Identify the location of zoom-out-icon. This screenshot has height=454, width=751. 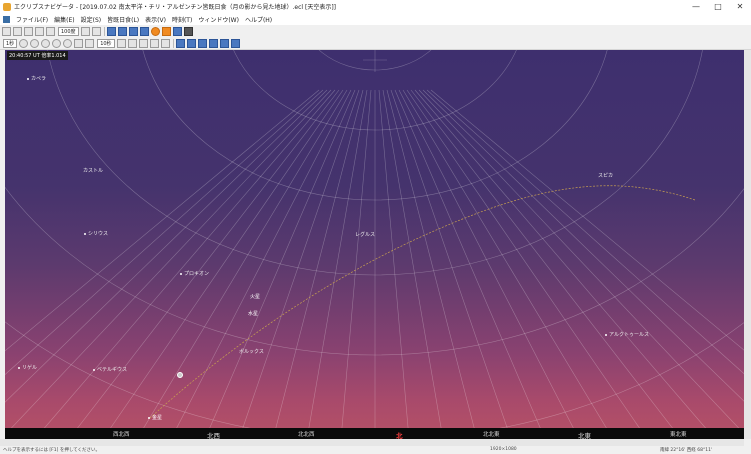
(96, 31).